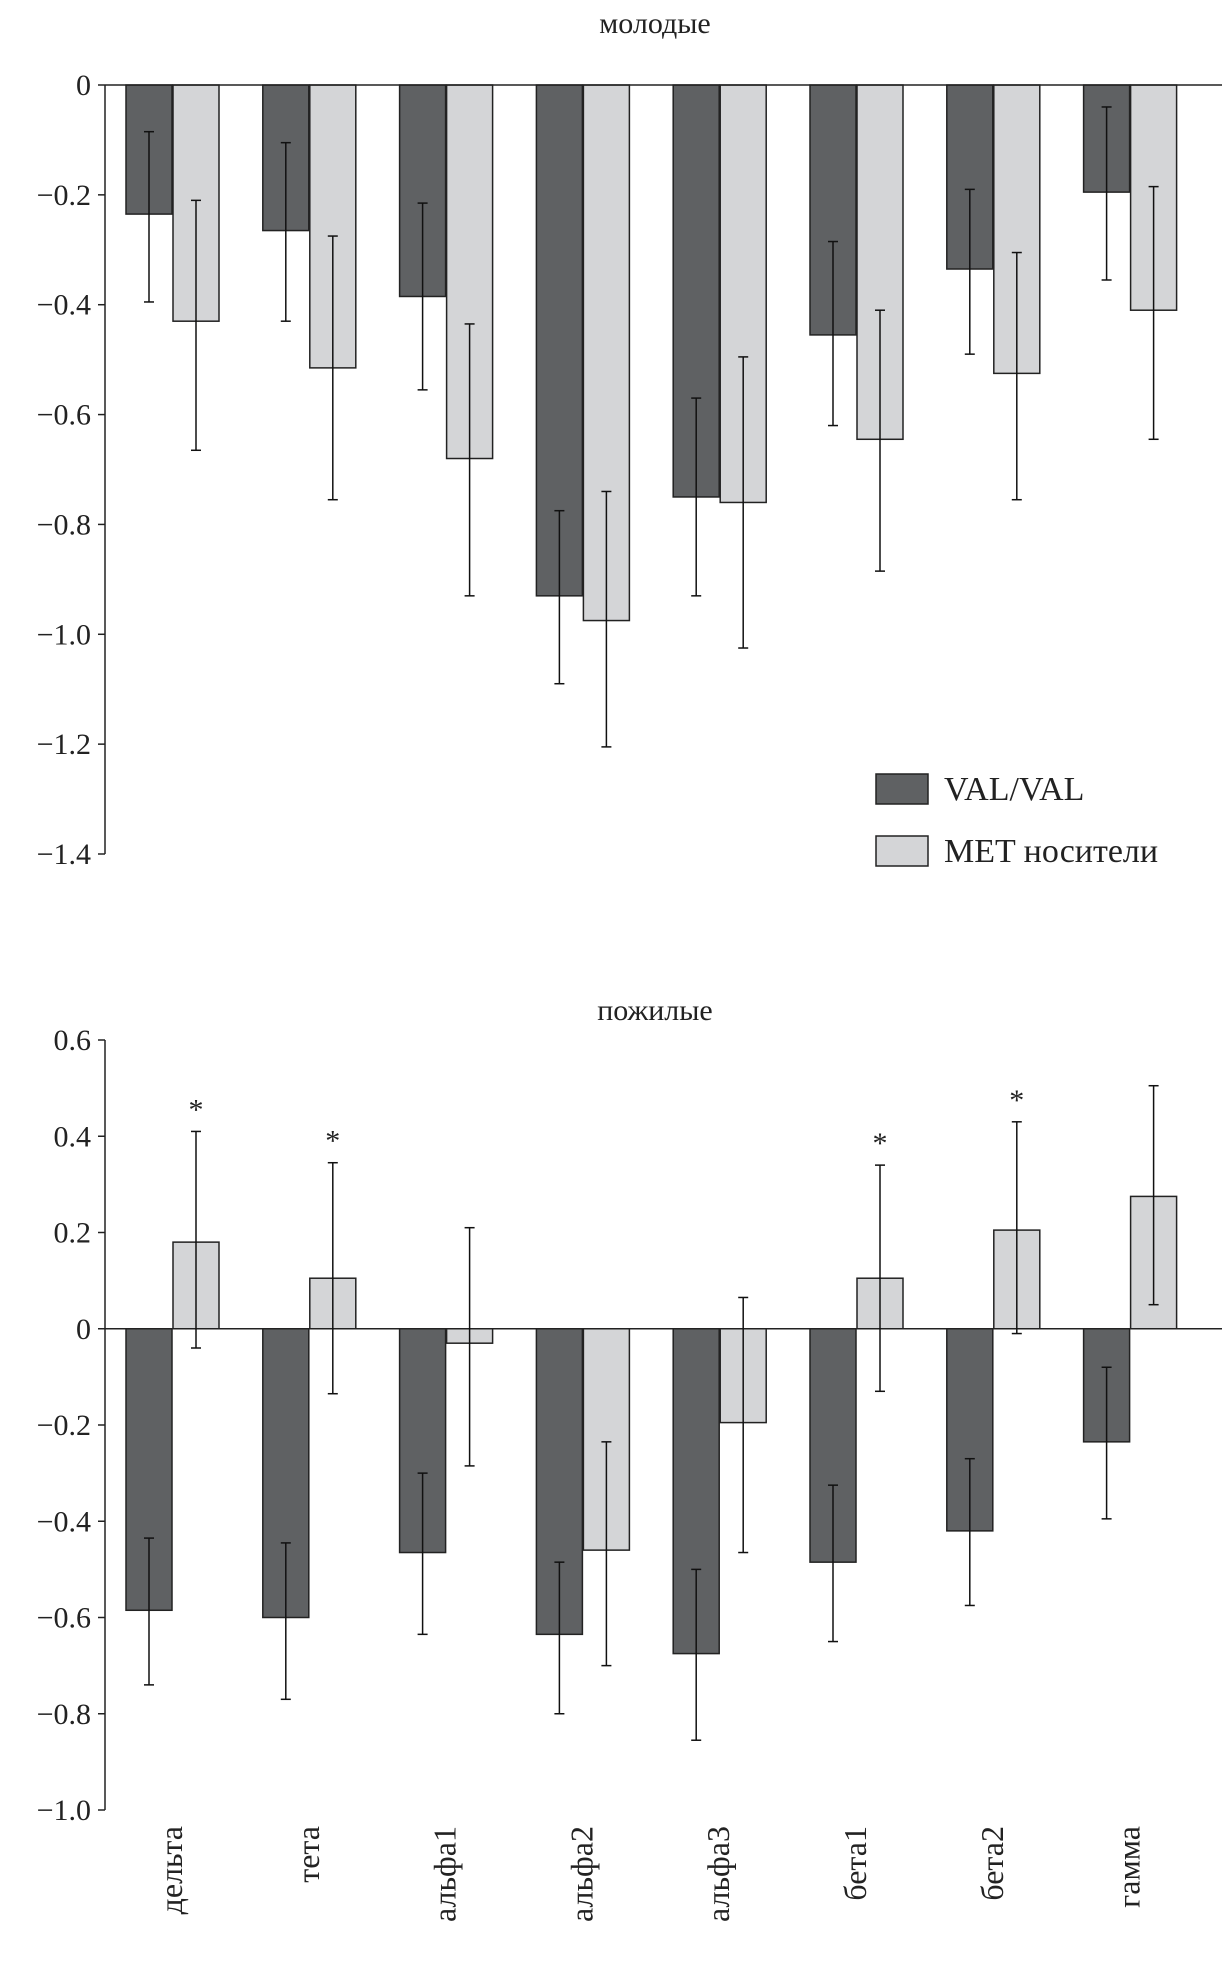  Describe the element at coordinates (64, 744) in the screenshot. I see `y-tick-label: −1.2` at that location.